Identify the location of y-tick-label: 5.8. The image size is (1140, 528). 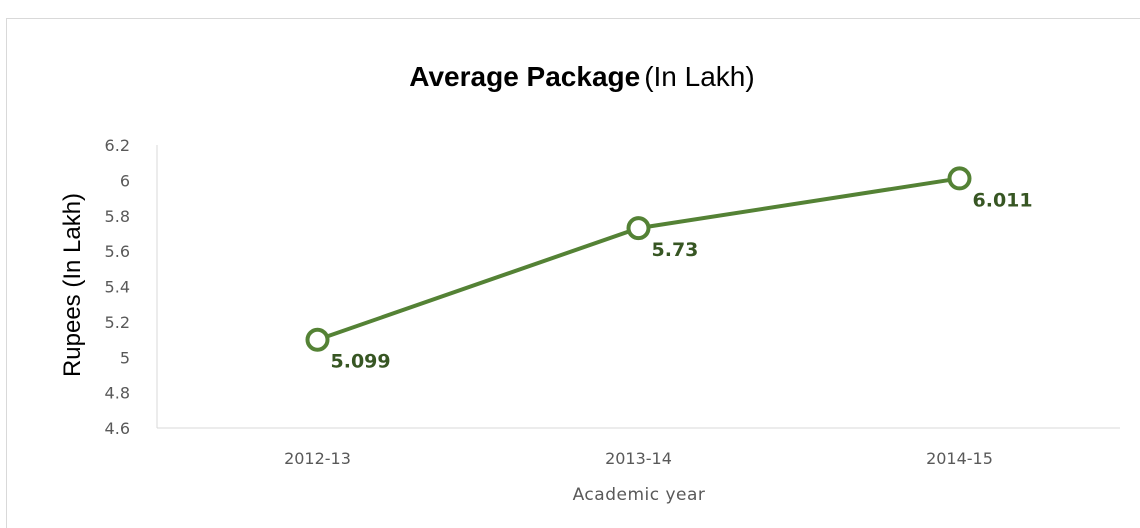
(117, 216).